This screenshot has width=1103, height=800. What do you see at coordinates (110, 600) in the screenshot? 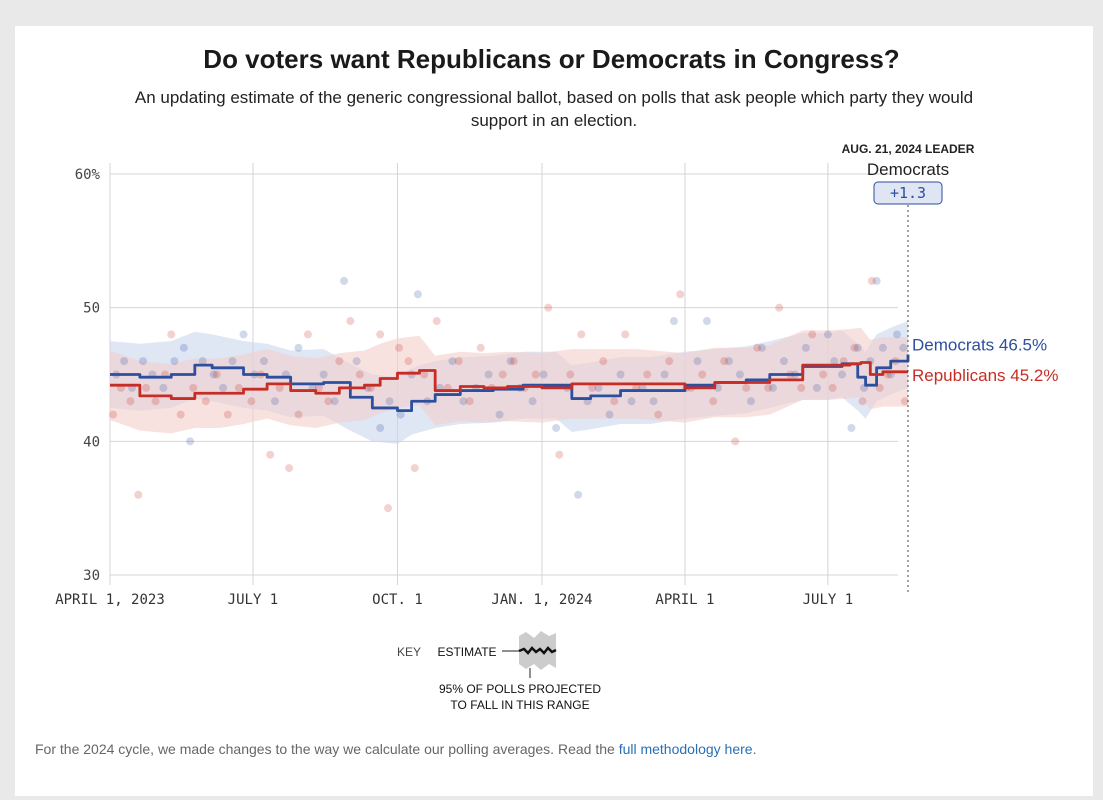
I see `x-tick-label: APRIL 1, 2023` at bounding box center [110, 600].